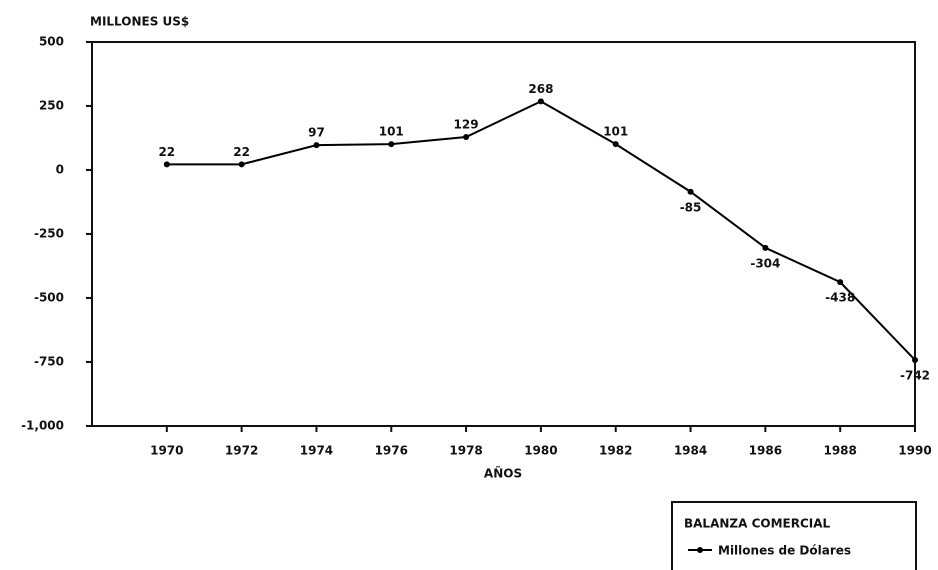 This screenshot has width=938, height=570. Describe the element at coordinates (316, 451) in the screenshot. I see `x-tick-label: 1974` at that location.